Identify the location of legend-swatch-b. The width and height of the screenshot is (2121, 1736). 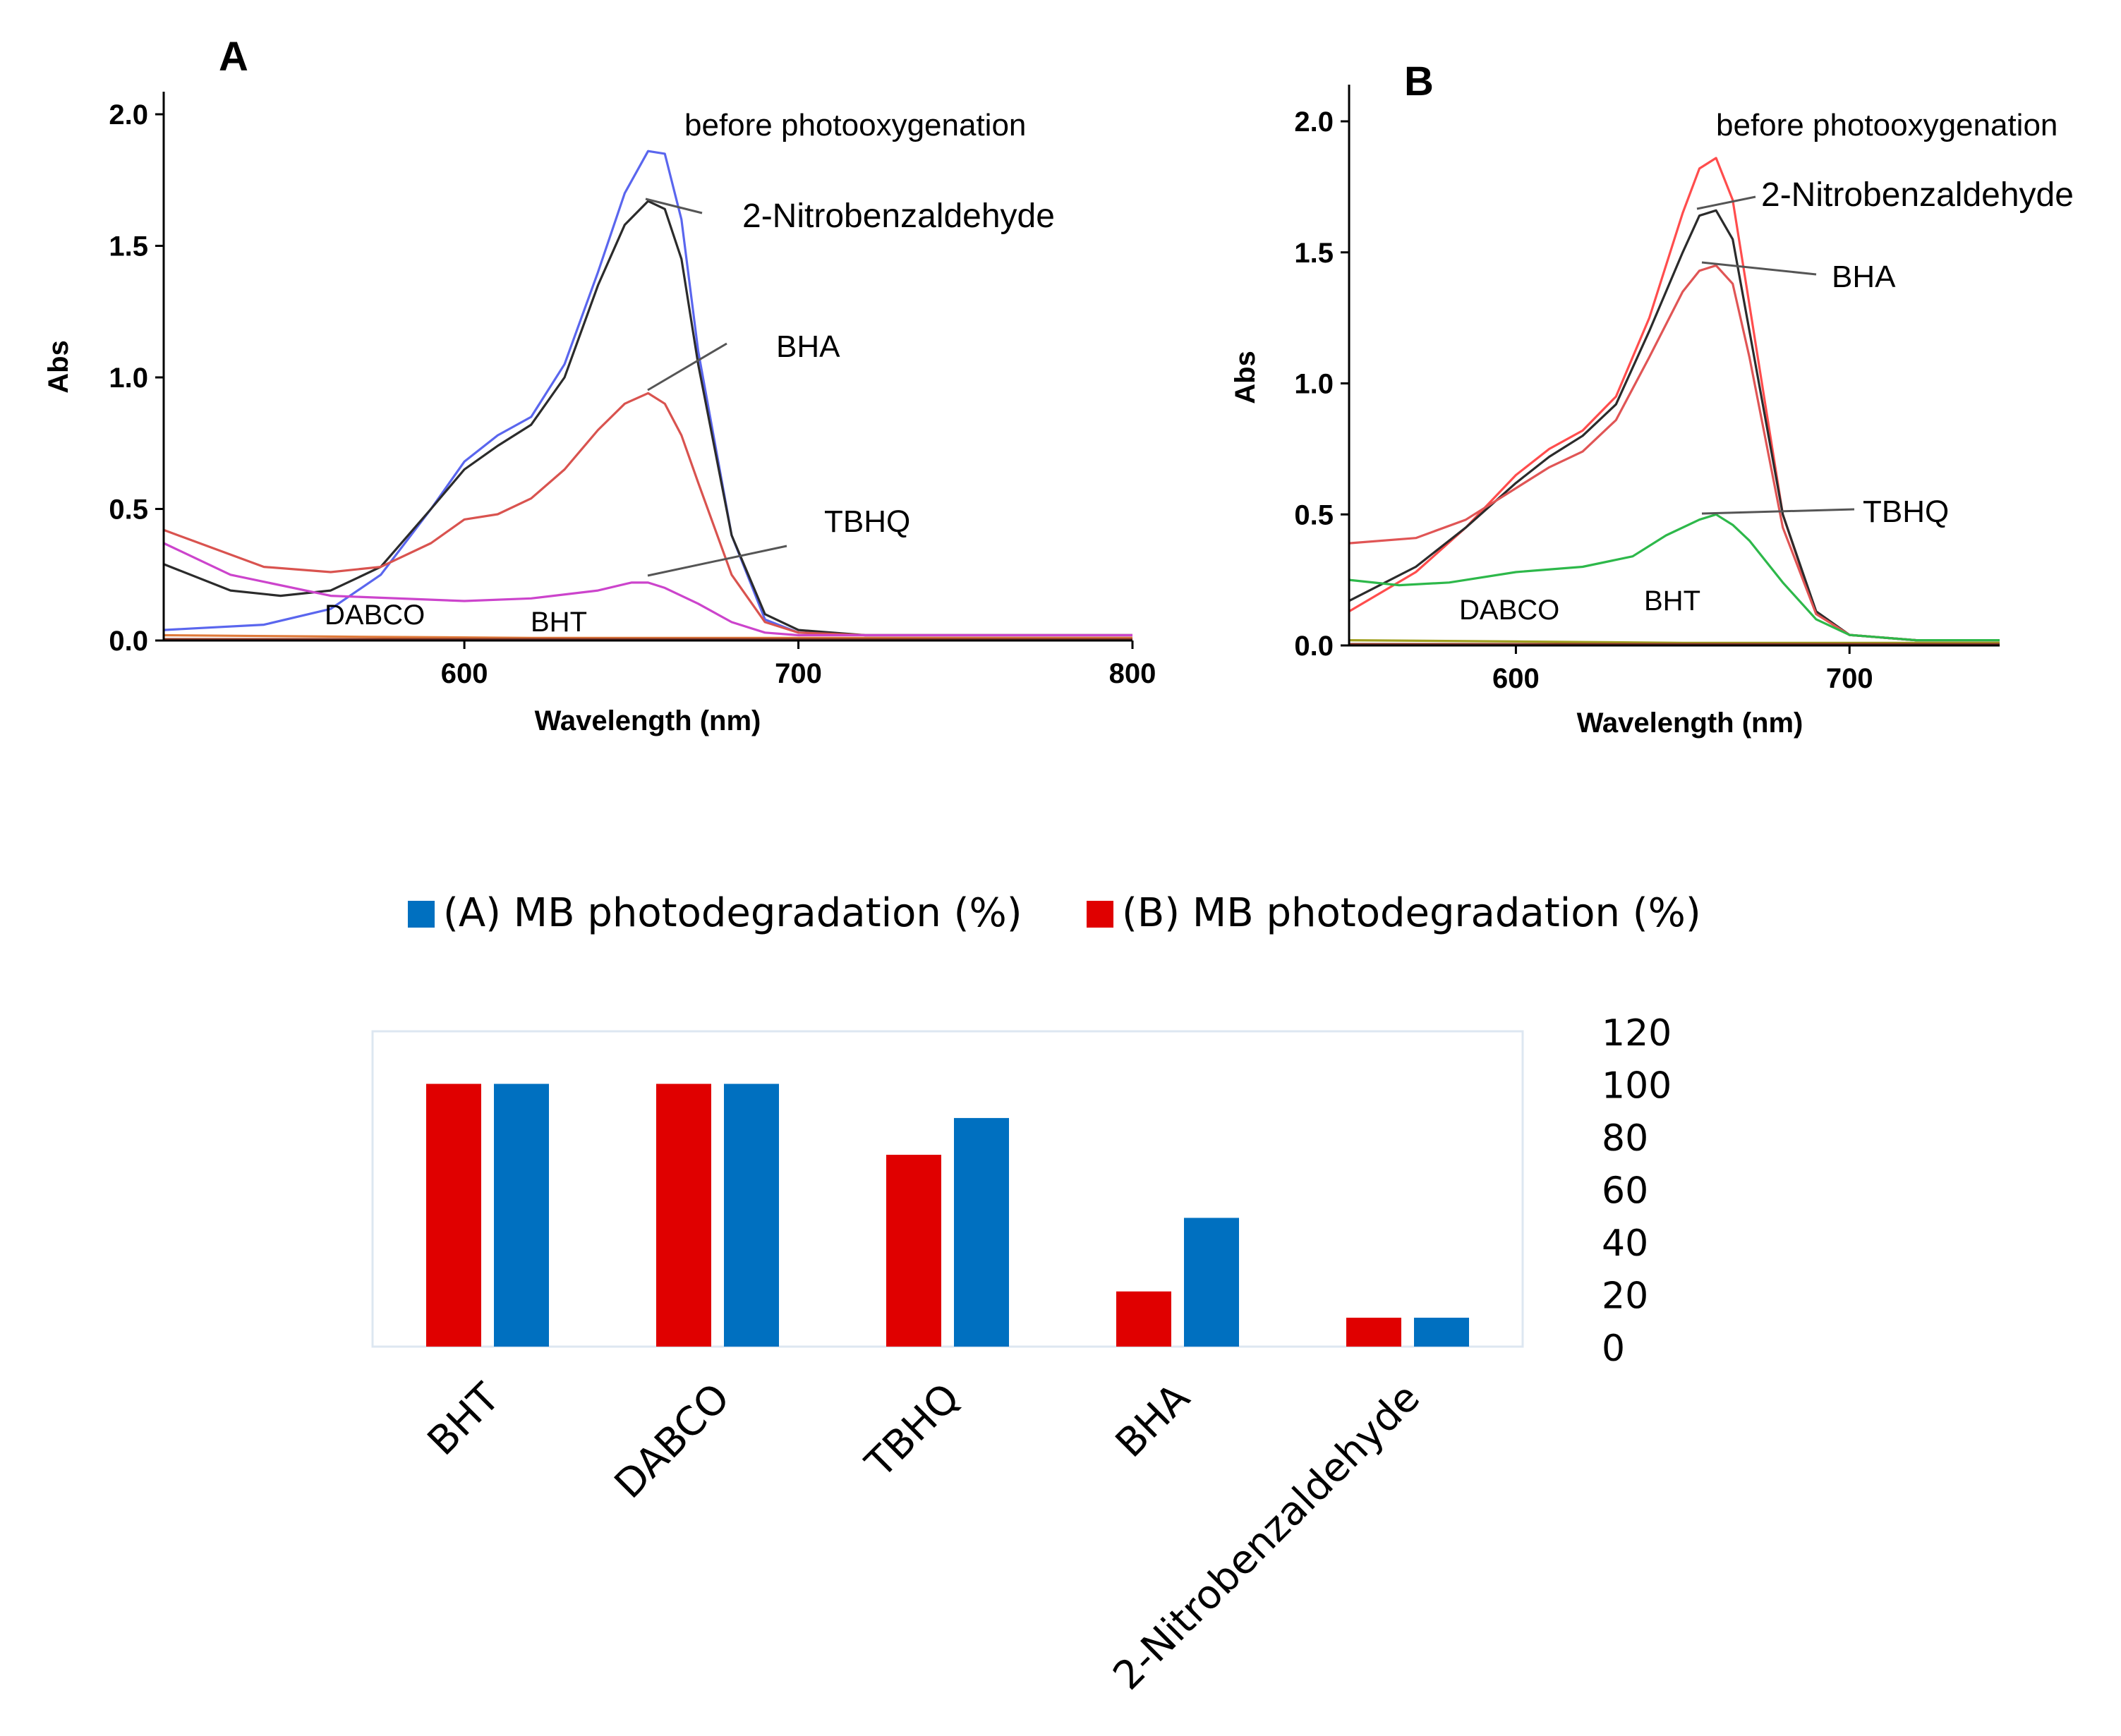
(1100, 914).